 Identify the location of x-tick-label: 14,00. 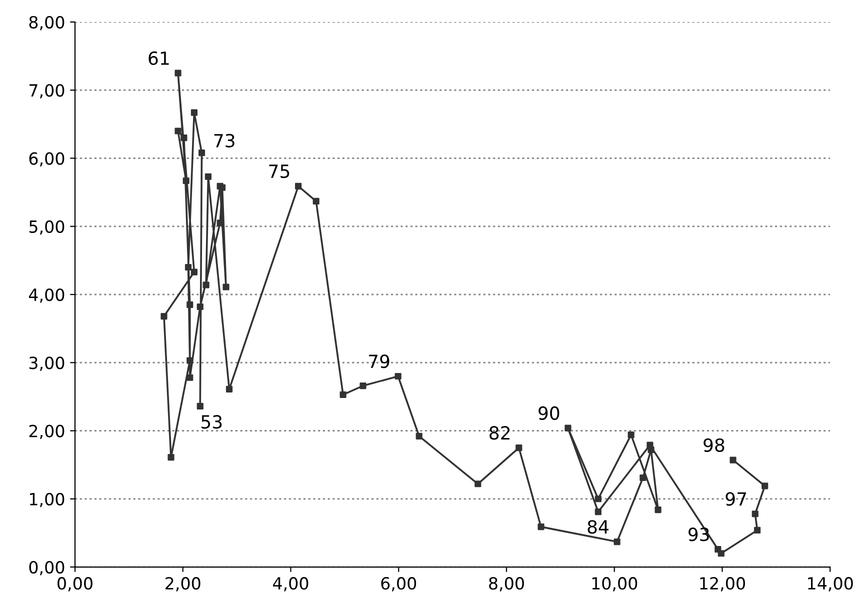
(830, 584).